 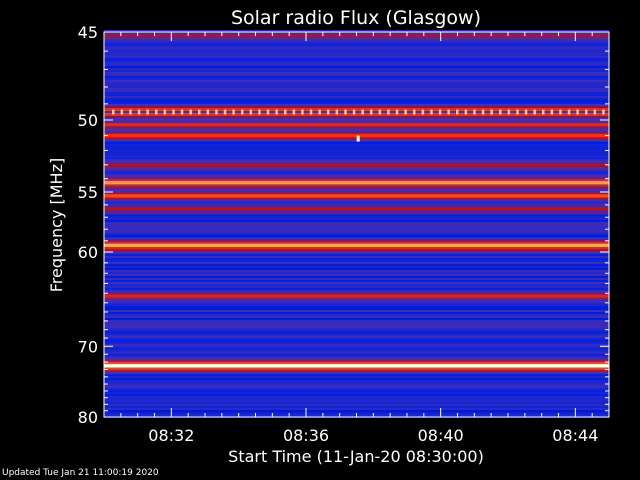 What do you see at coordinates (171, 435) in the screenshot?
I see `x-tick-label: 08:32` at bounding box center [171, 435].